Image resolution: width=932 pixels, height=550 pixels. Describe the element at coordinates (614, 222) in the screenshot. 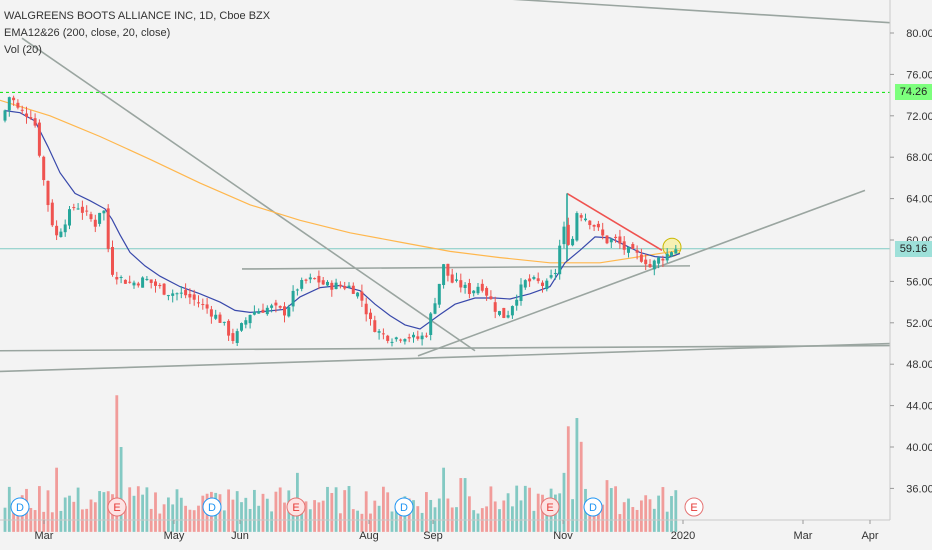

I see `triangle-upper` at that location.